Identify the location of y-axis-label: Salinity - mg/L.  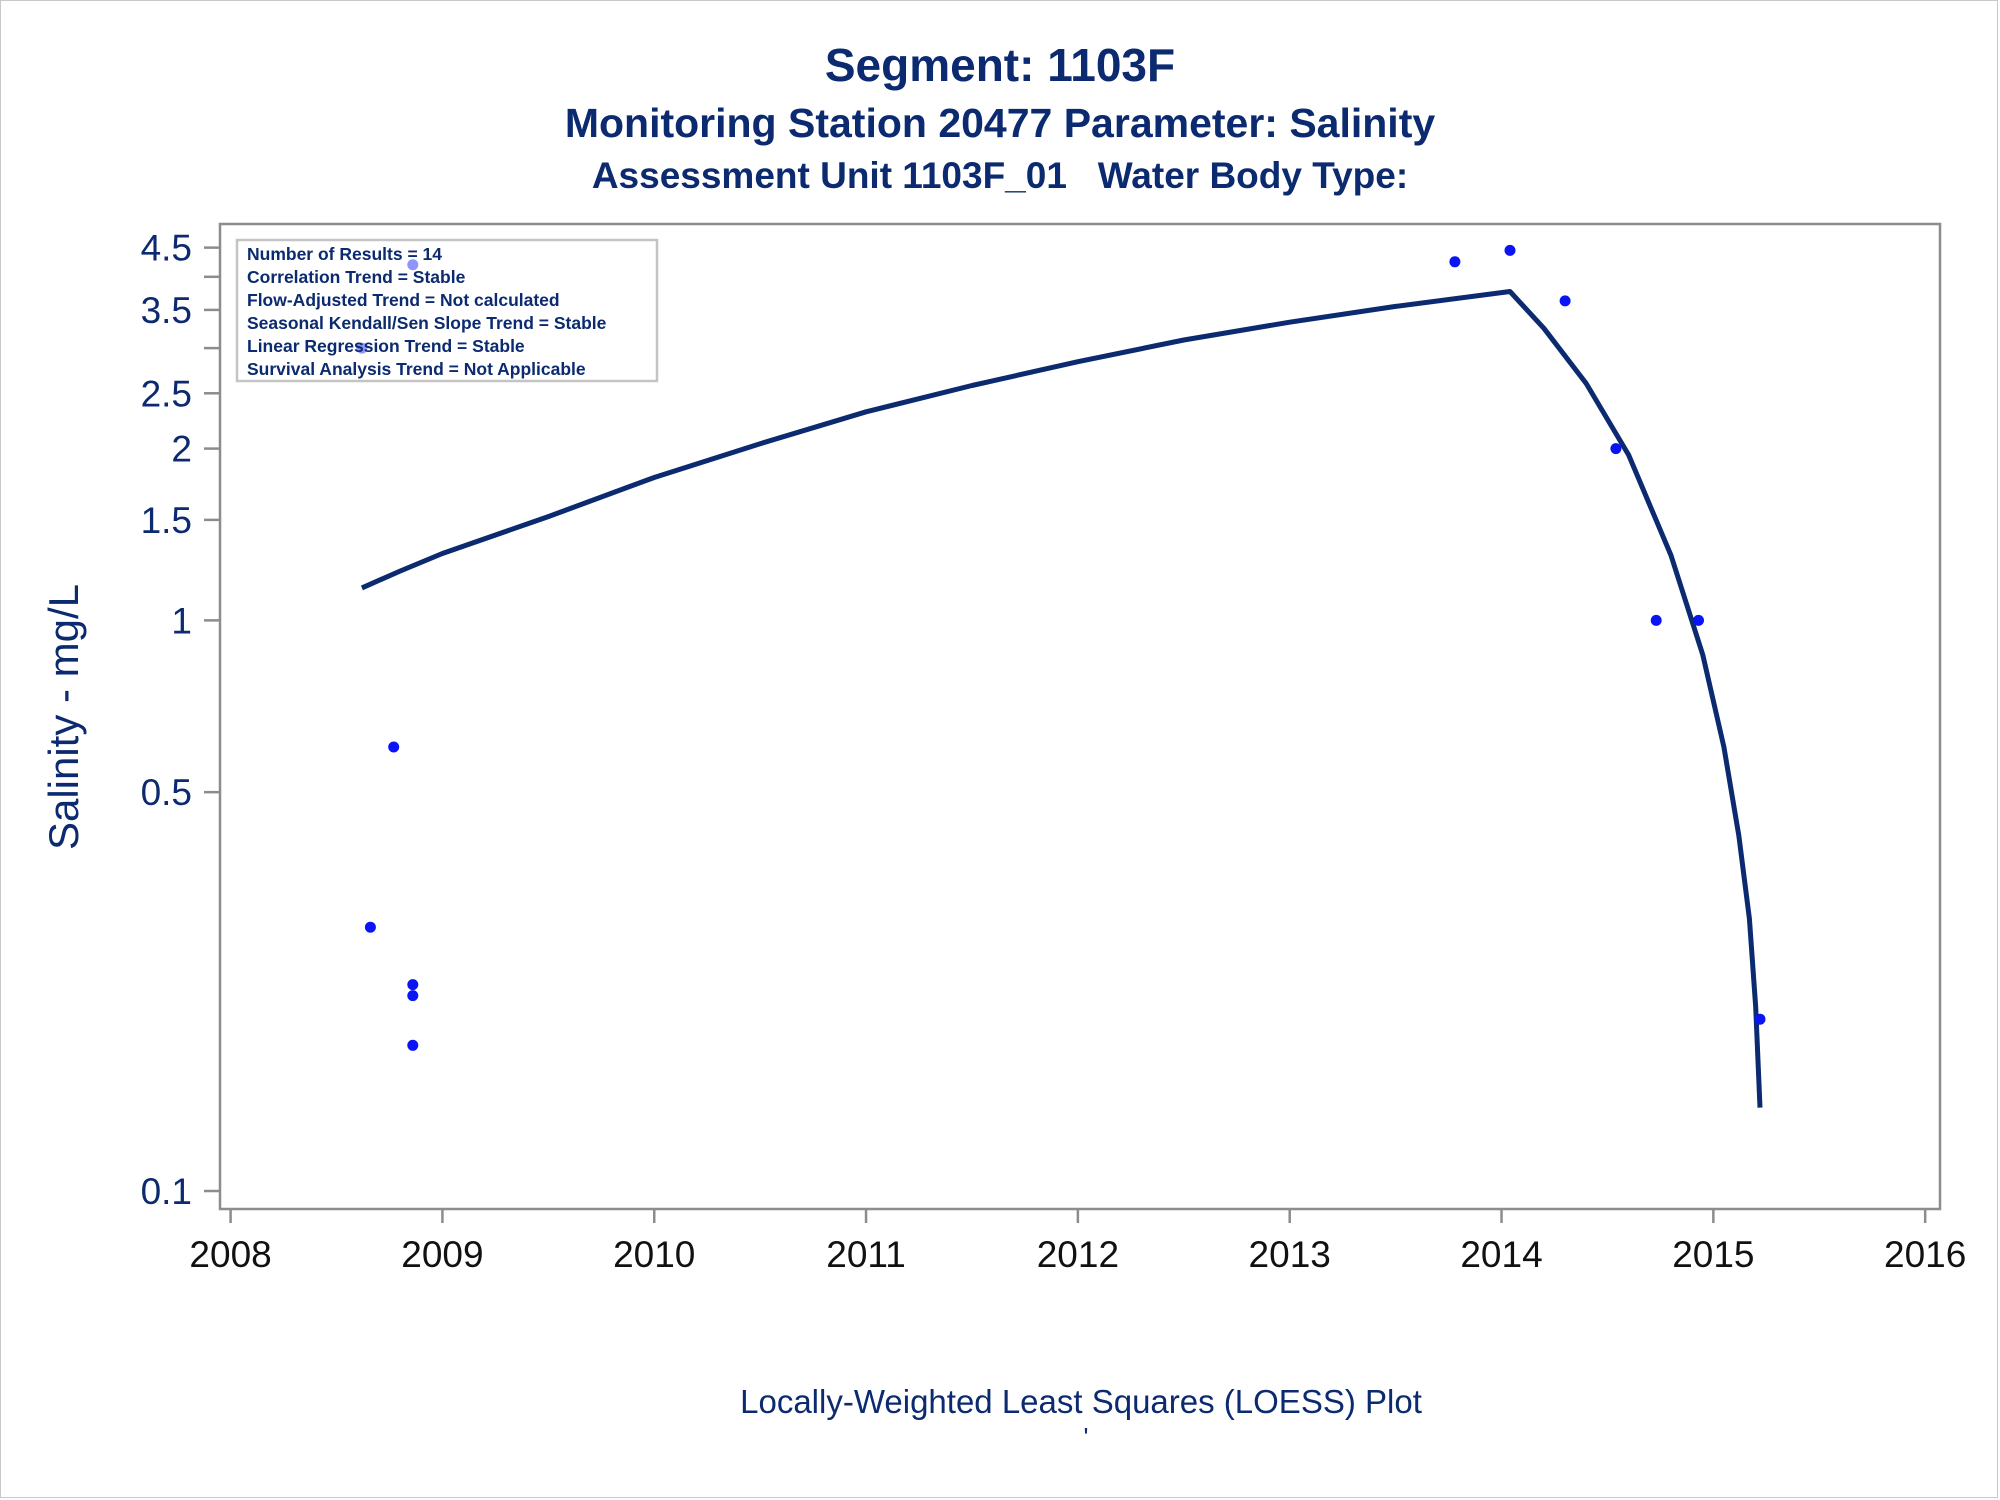
(63, 717).